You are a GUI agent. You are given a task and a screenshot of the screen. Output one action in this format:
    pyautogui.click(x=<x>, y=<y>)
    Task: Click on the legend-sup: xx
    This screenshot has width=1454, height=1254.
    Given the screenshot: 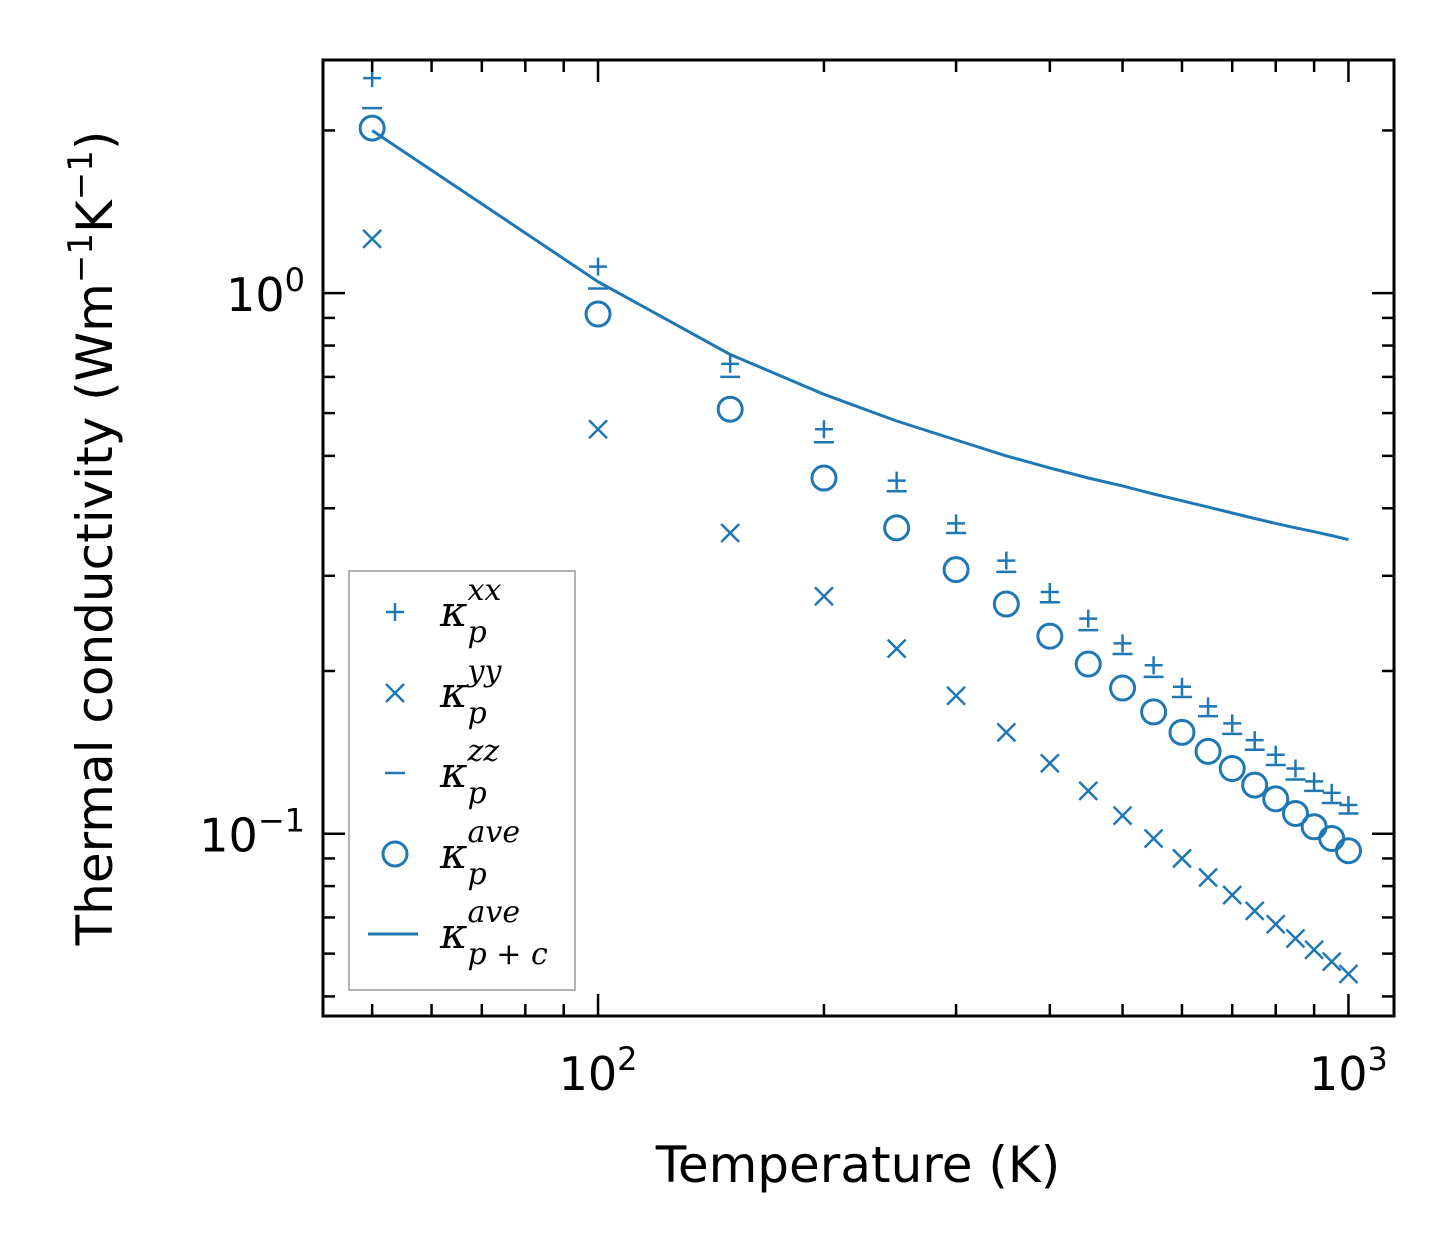 What is the action you would take?
    pyautogui.click(x=485, y=590)
    